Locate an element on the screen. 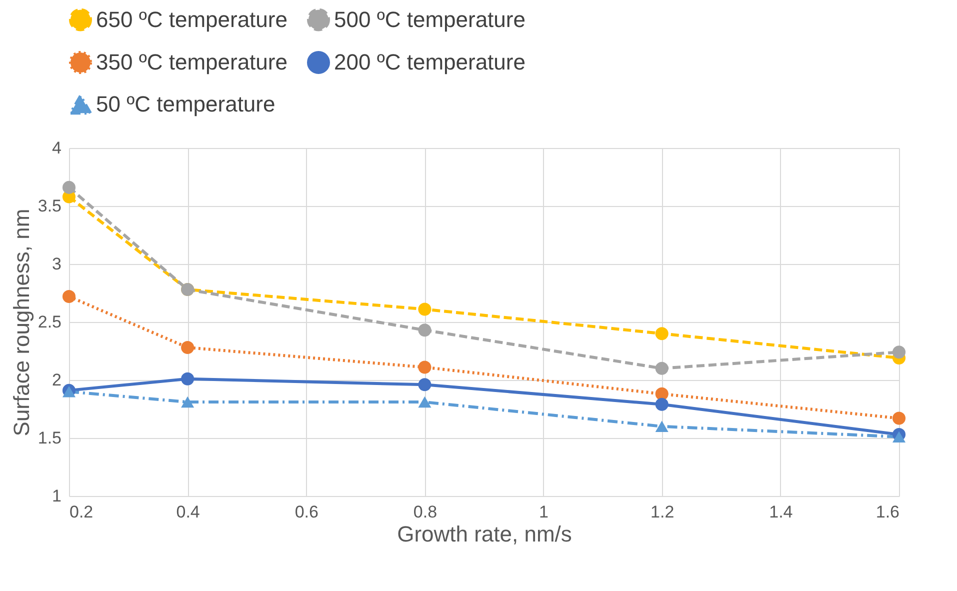 Image resolution: width=957 pixels, height=591 pixels. y-tick-label: 1 is located at coordinates (57, 496).